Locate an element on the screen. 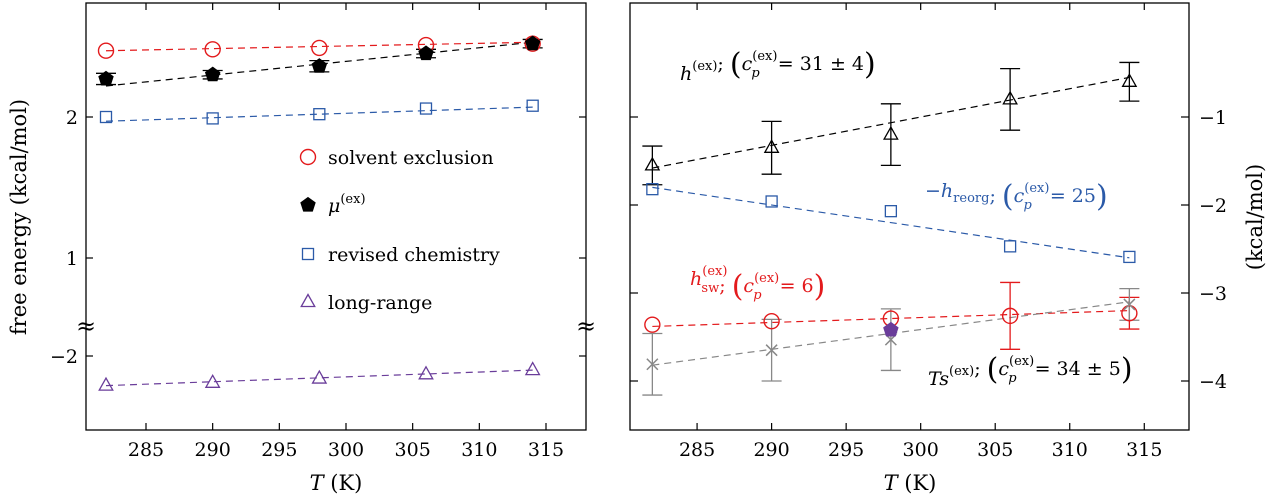  legend-entry-solvent-exclusion: solvent exclusion is located at coordinates (396, 158).